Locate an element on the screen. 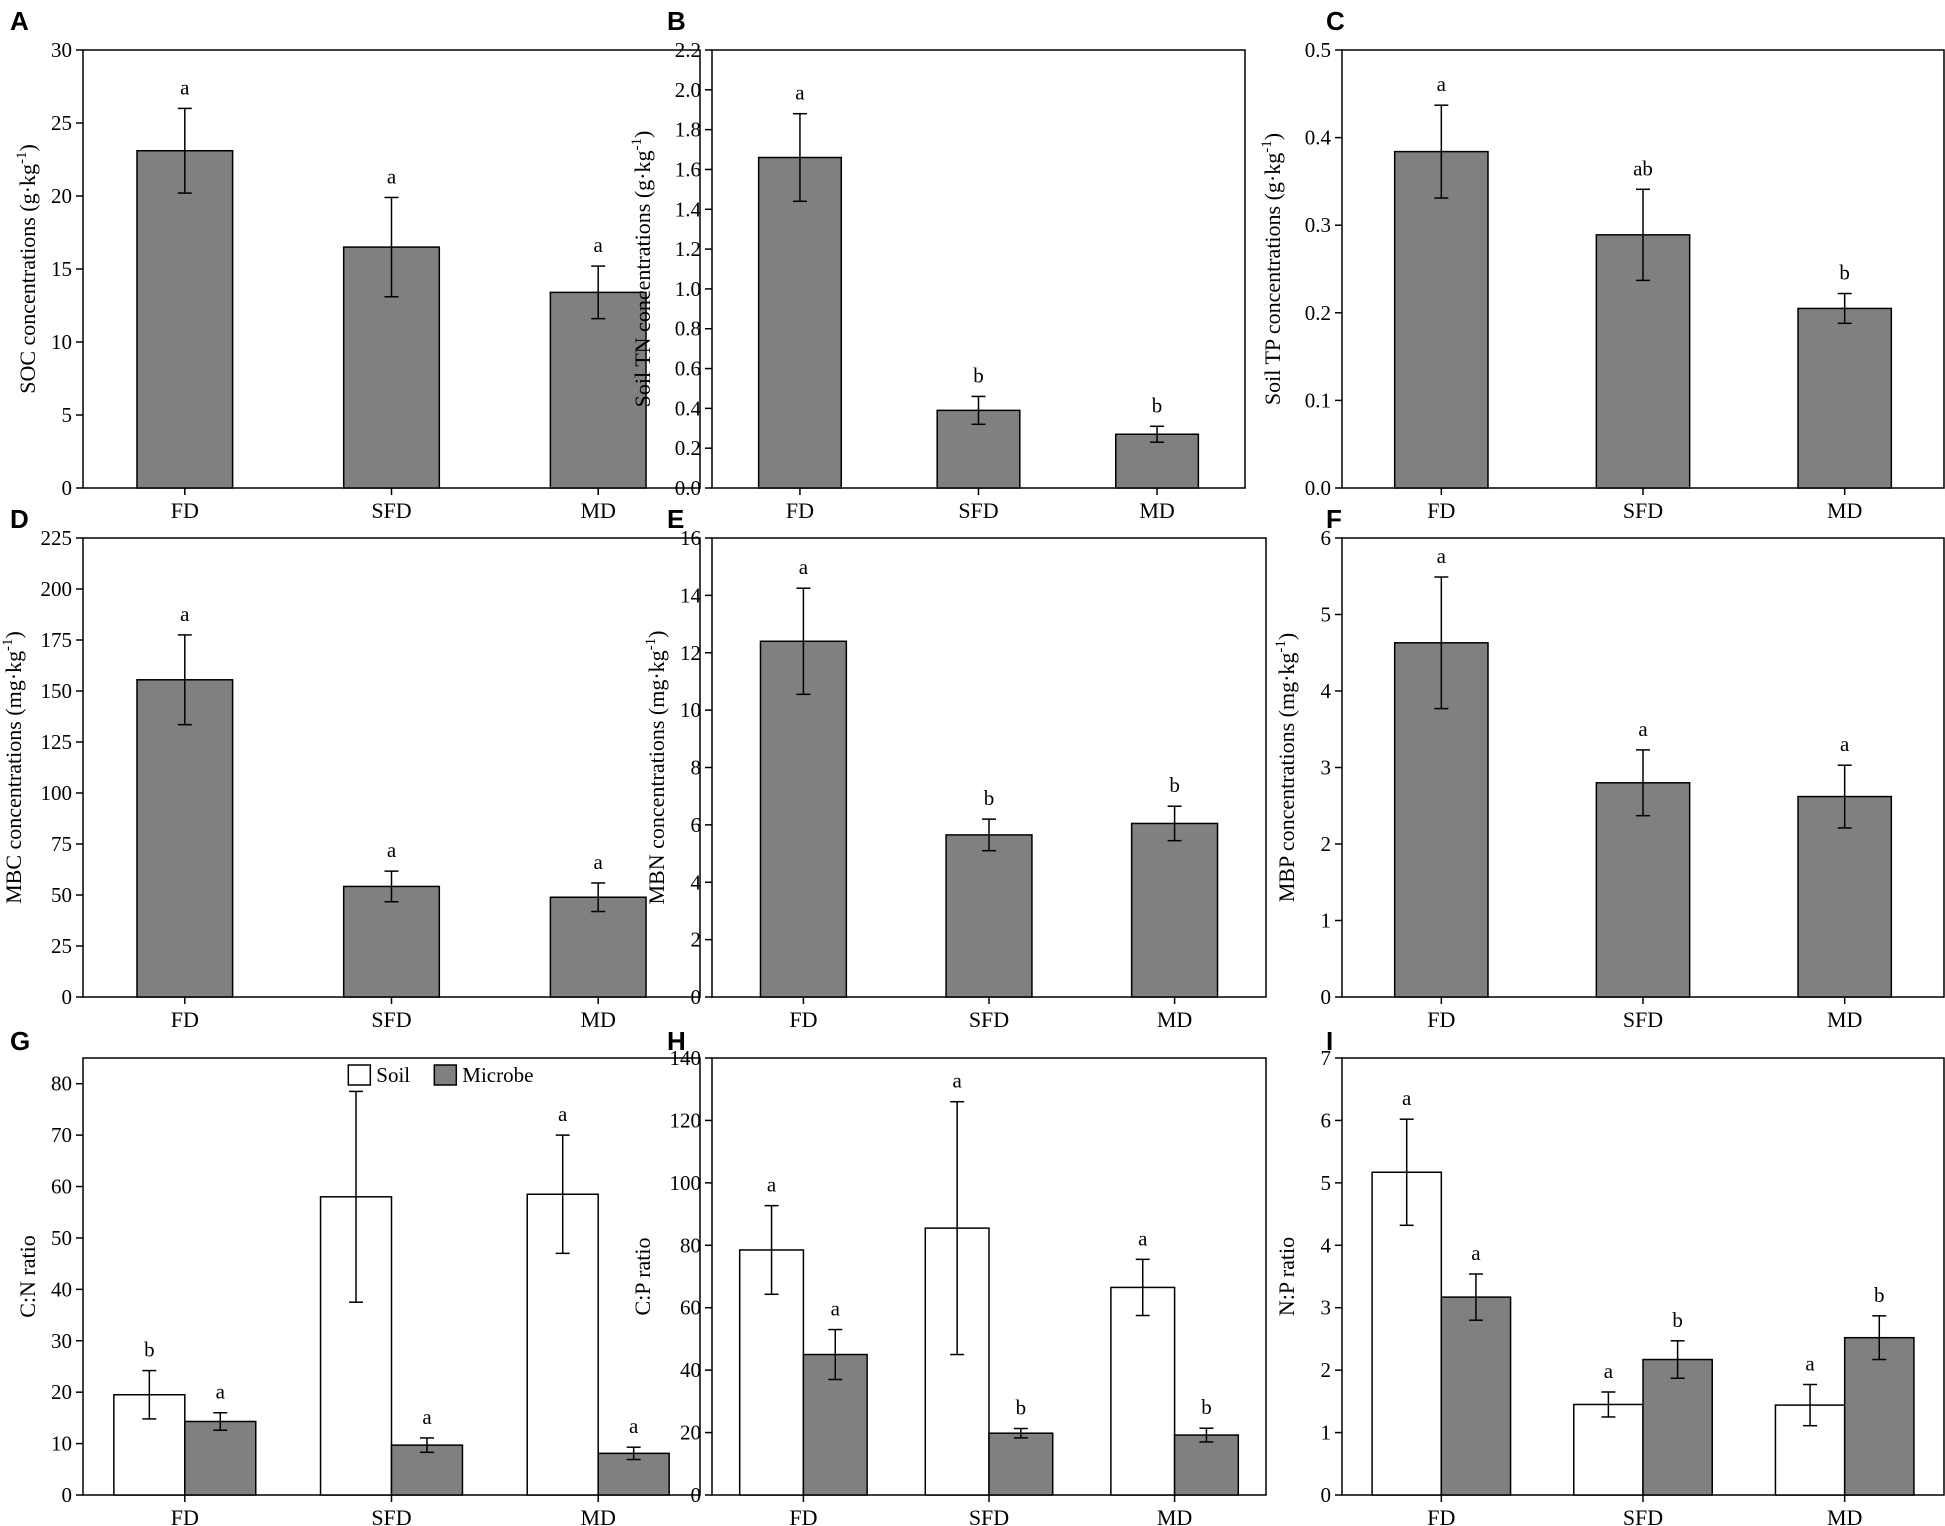  y-tick-label: 0.4 is located at coordinates (1318, 138).